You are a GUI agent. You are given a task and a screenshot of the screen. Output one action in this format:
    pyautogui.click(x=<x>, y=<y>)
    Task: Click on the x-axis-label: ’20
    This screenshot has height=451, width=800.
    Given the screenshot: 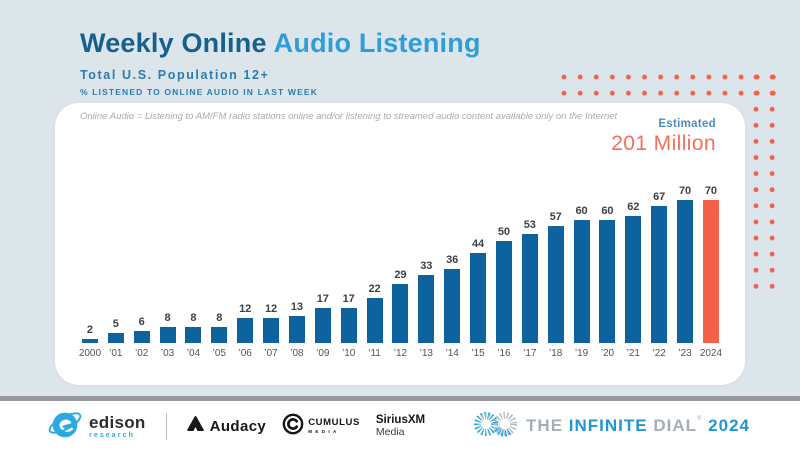 What is the action you would take?
    pyautogui.click(x=607, y=353)
    